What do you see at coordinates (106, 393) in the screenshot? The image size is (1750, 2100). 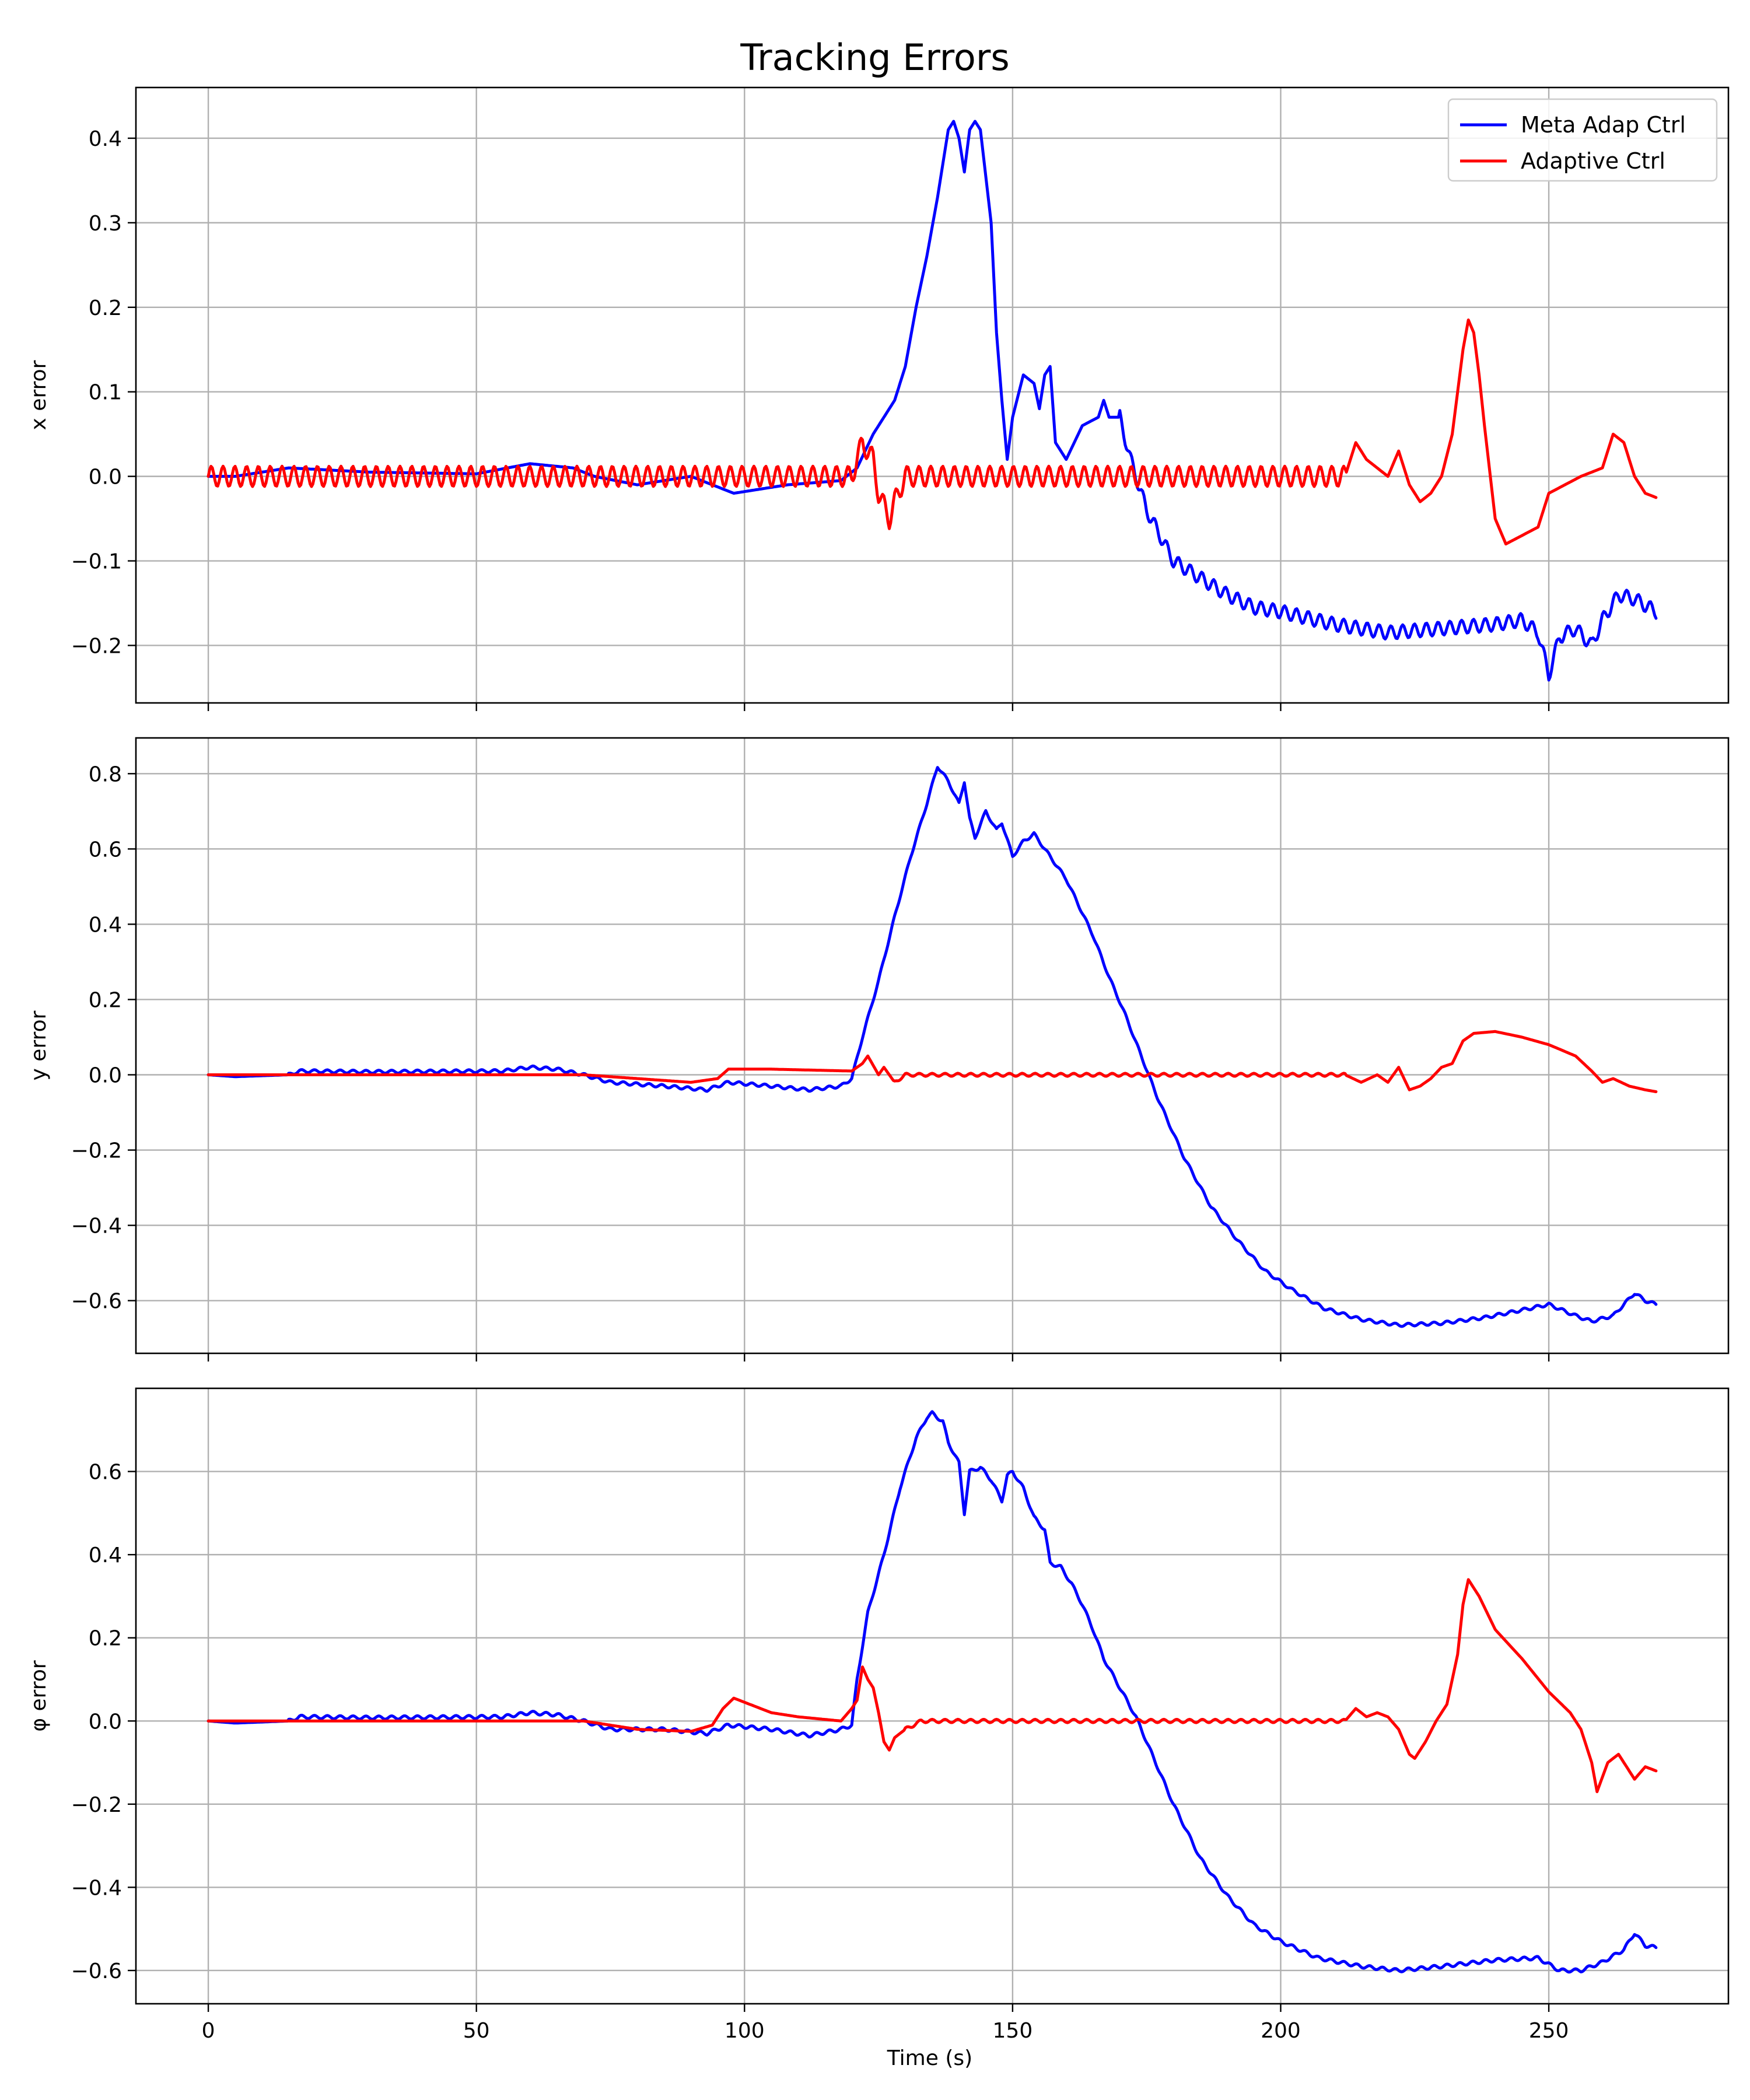 I see `y-tick-label: 0.1` at bounding box center [106, 393].